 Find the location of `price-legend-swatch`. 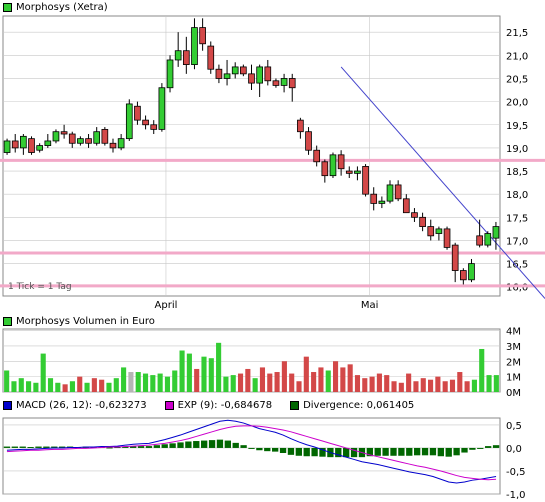

price-legend-swatch is located at coordinates (7, 7).